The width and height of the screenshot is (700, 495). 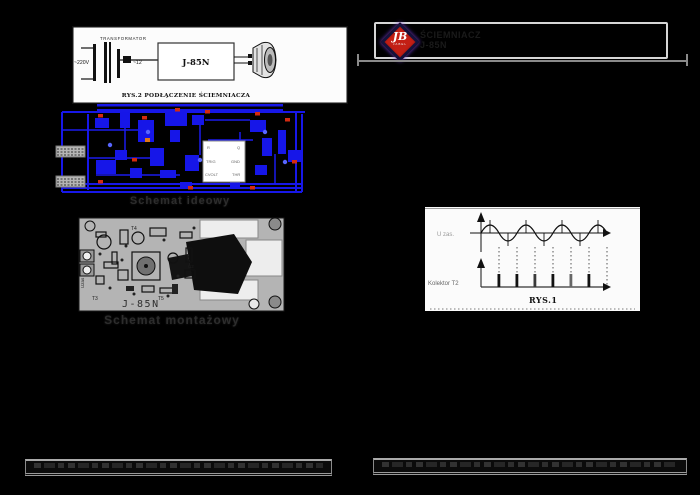 What do you see at coordinates (147, 140) in the screenshot?
I see `orange-mark` at bounding box center [147, 140].